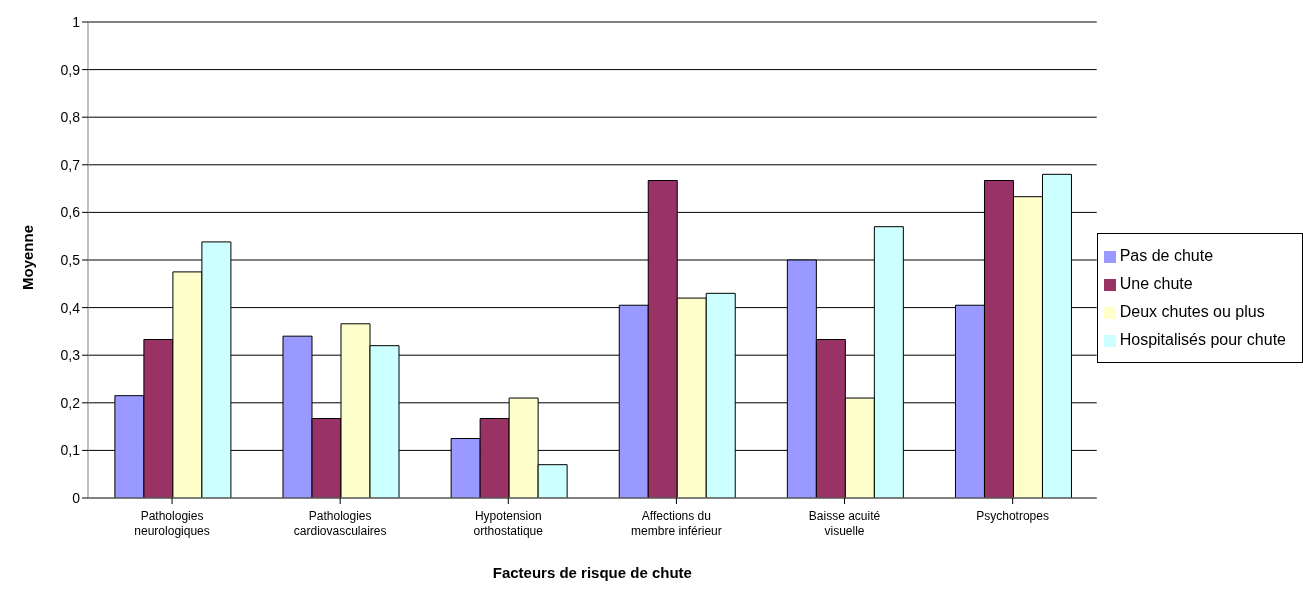 Image resolution: width=1303 pixels, height=592 pixels. What do you see at coordinates (76, 497) in the screenshot?
I see `y-tick-label: 0` at bounding box center [76, 497].